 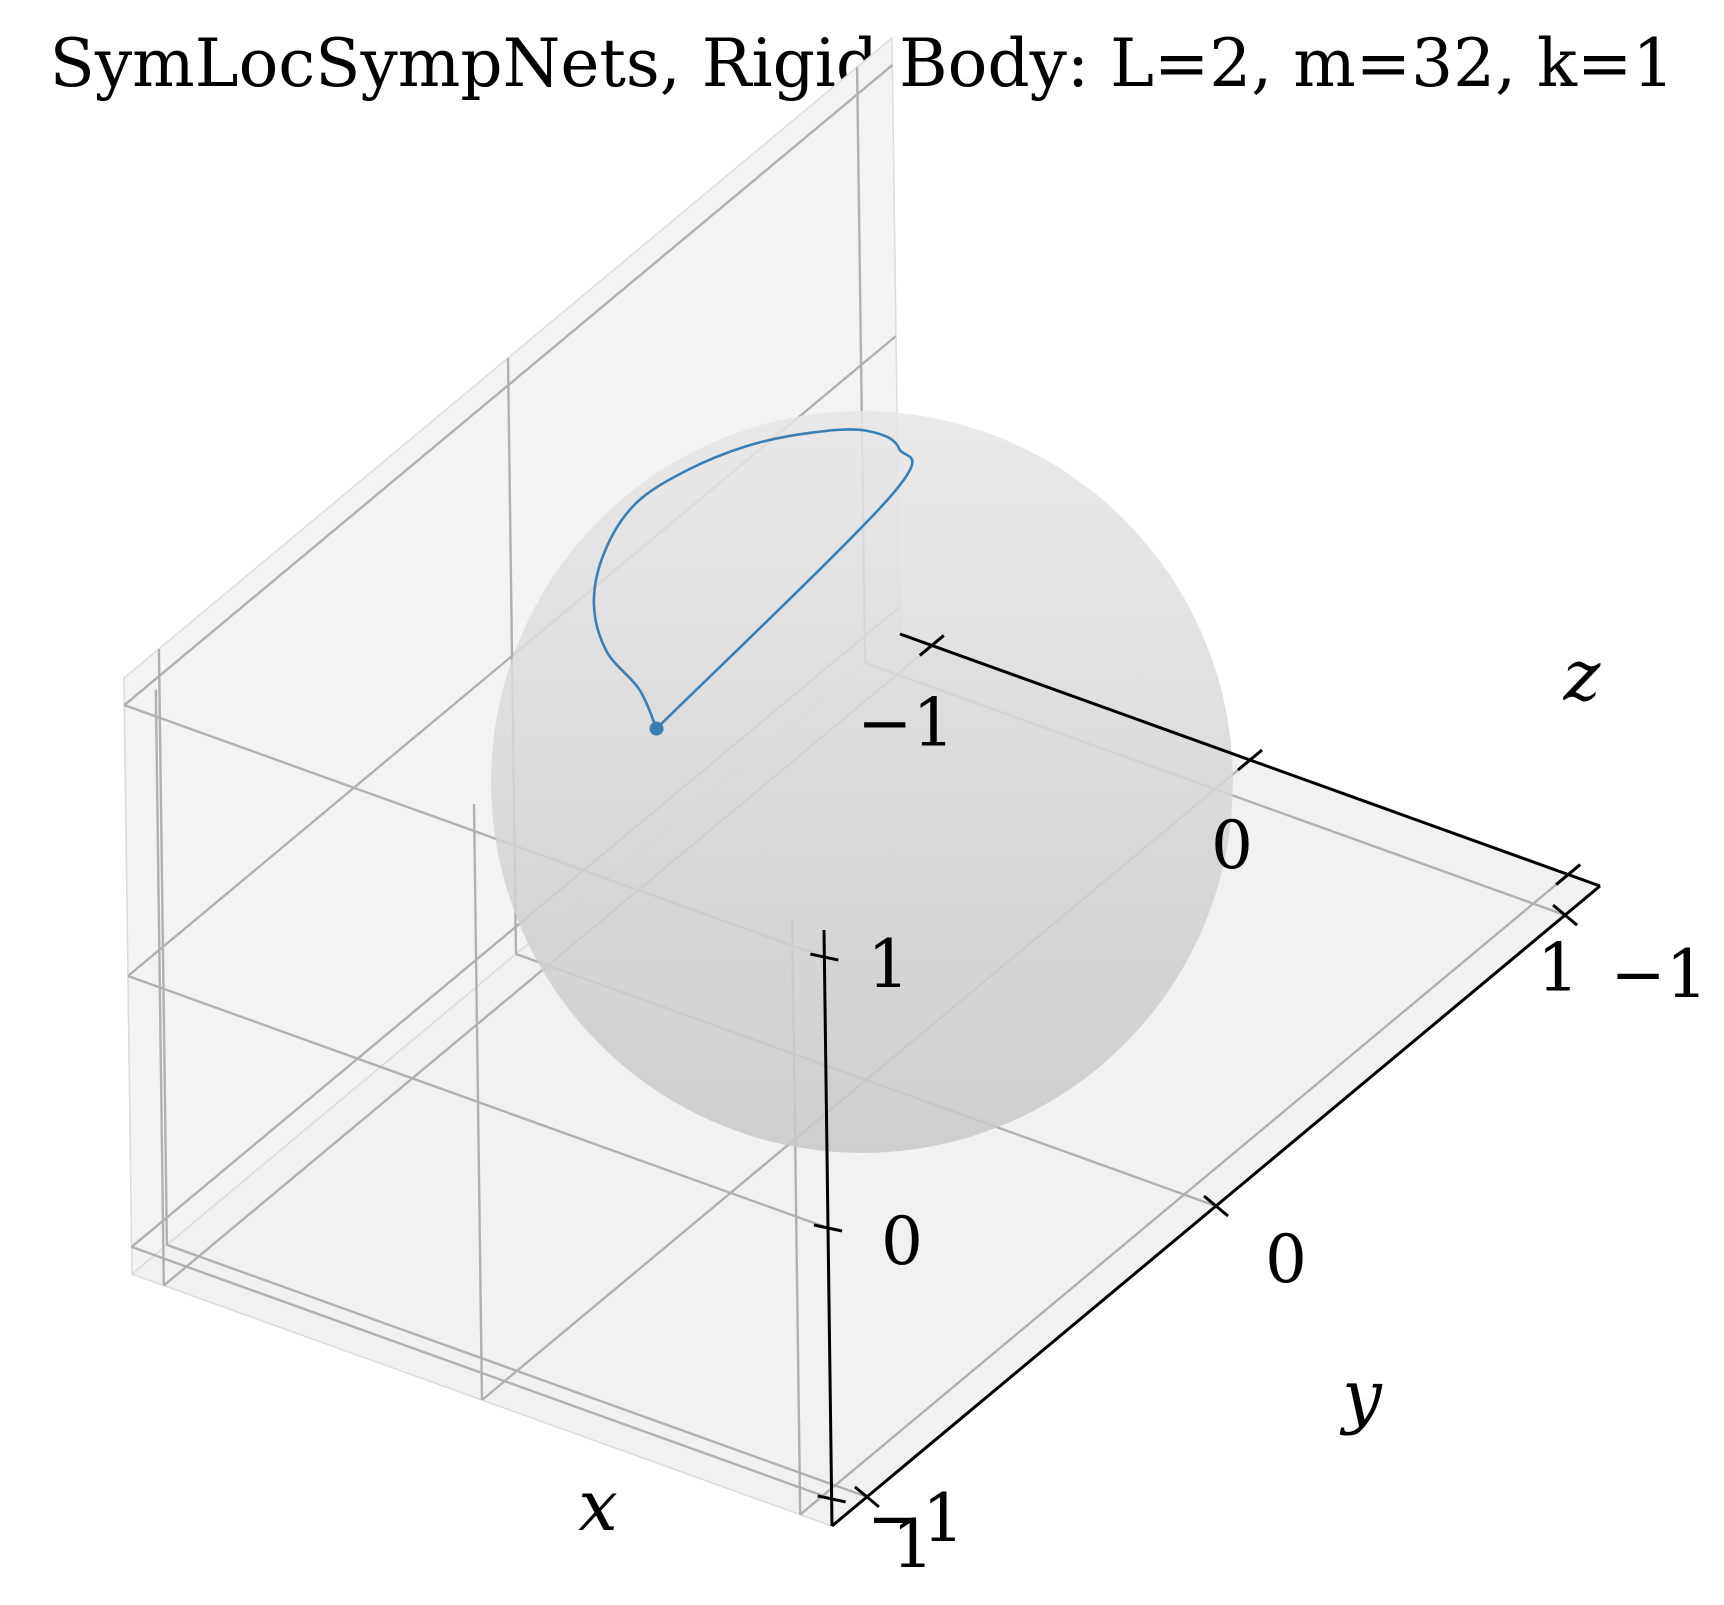 What do you see at coordinates (1658, 974) in the screenshot?
I see `y-tick-label: −1` at bounding box center [1658, 974].